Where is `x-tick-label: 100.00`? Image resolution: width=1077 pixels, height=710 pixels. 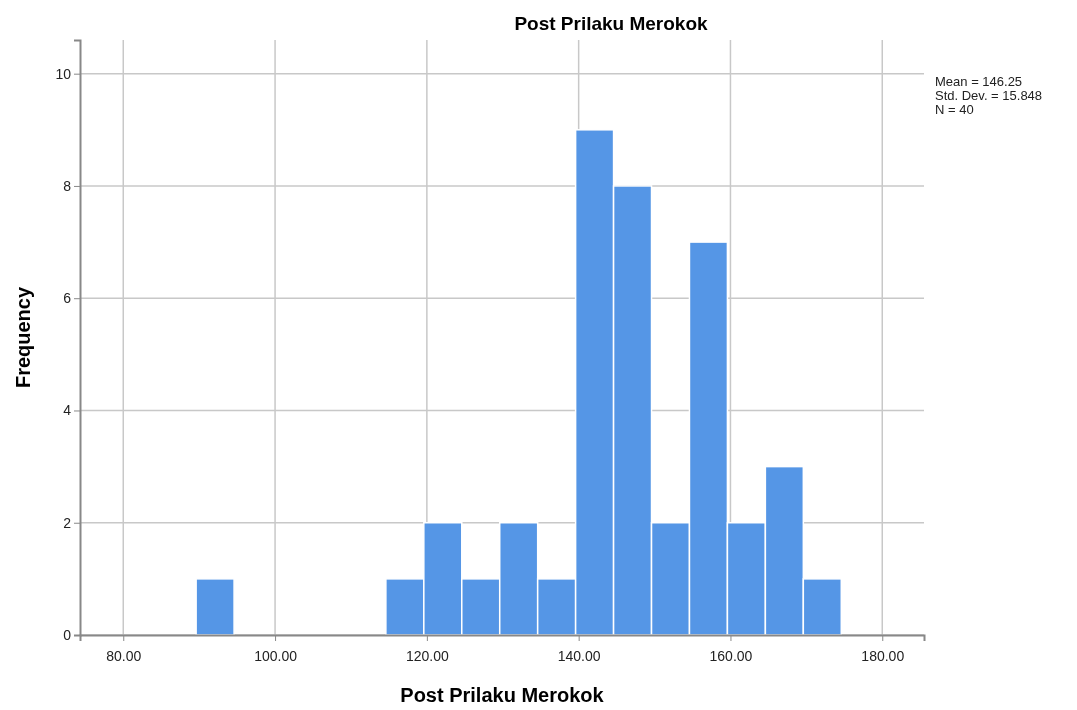
x-tick-label: 100.00 is located at coordinates (276, 655).